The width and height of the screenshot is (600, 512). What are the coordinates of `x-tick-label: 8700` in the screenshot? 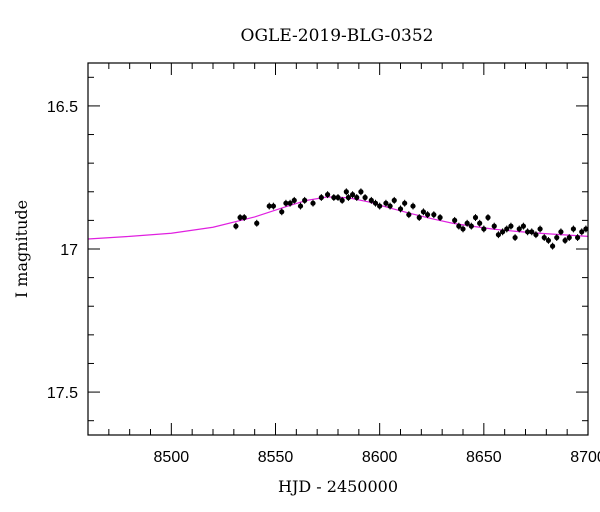 It's located at (585, 457).